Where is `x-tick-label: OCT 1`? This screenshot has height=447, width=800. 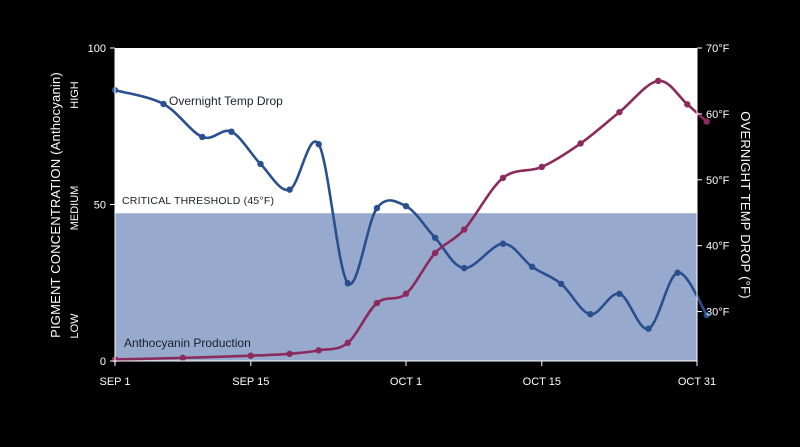
x-tick-label: OCT 1 is located at coordinates (406, 382).